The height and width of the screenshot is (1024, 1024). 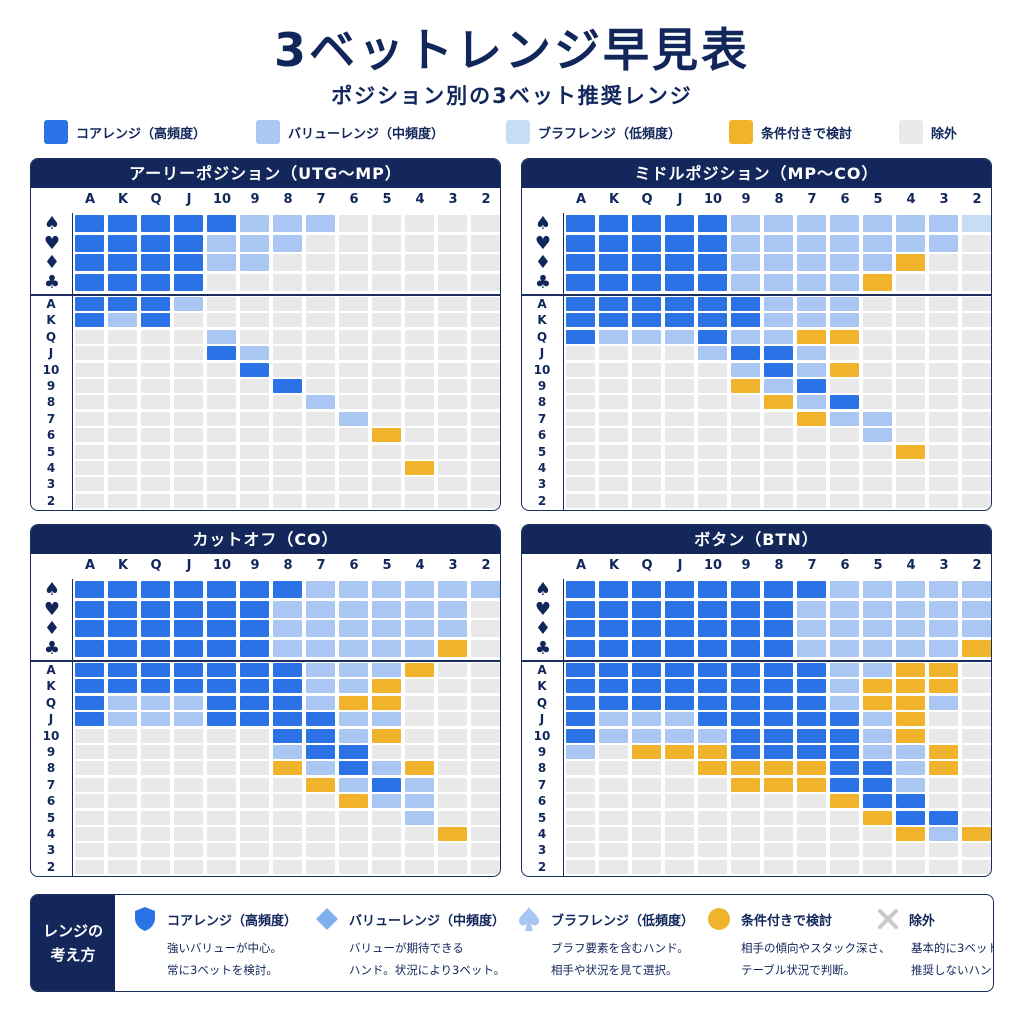 I want to click on row-label-7: 7, so click(x=542, y=418).